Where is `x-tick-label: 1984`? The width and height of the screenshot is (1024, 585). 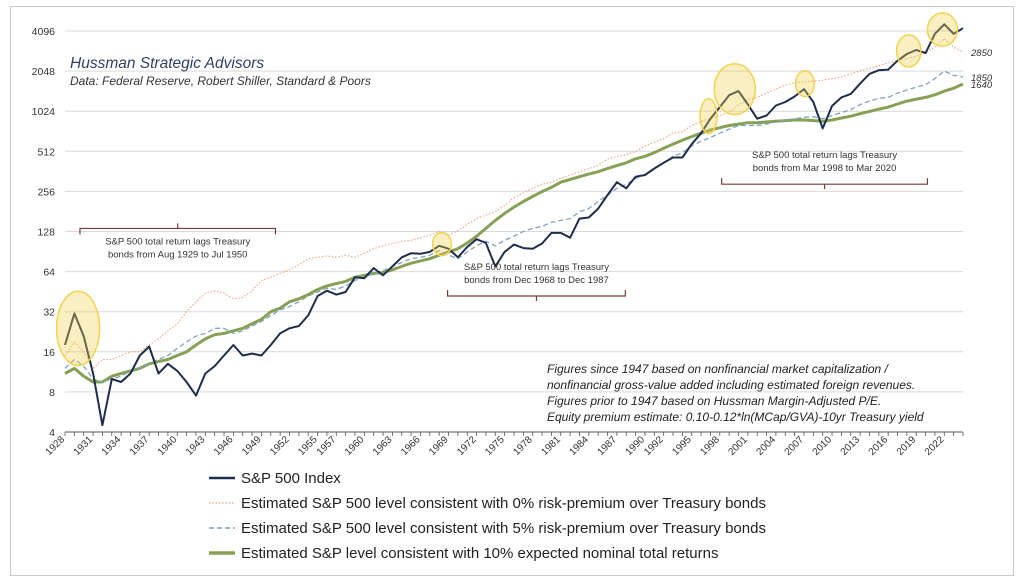 x-tick-label: 1984 is located at coordinates (579, 446).